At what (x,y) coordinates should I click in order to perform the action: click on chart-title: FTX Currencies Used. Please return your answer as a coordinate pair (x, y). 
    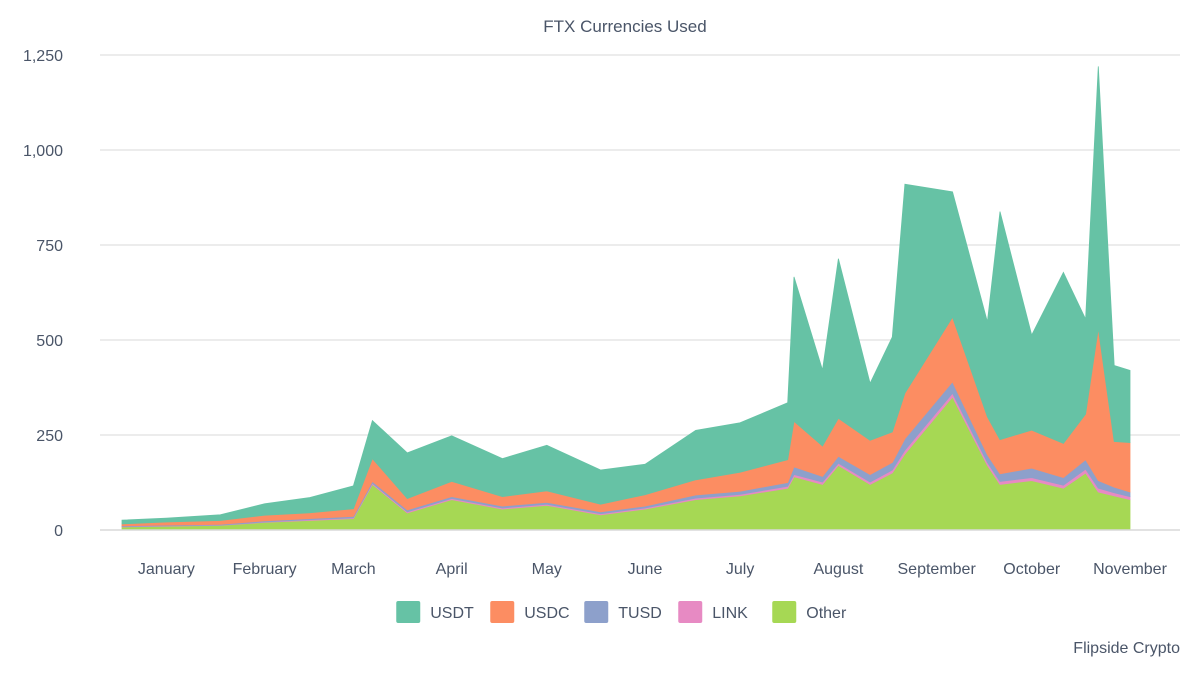
    Looking at the image, I should click on (624, 26).